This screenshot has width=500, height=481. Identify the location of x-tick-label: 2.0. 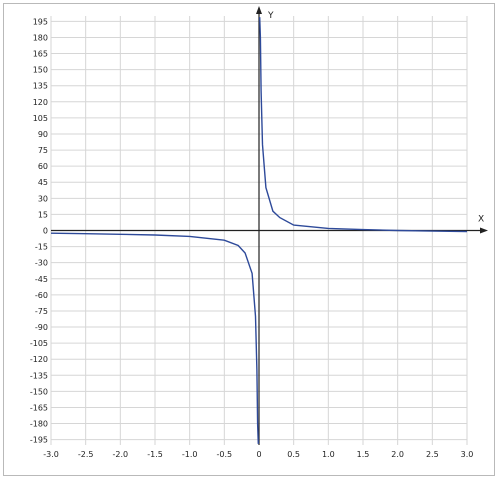
(397, 454).